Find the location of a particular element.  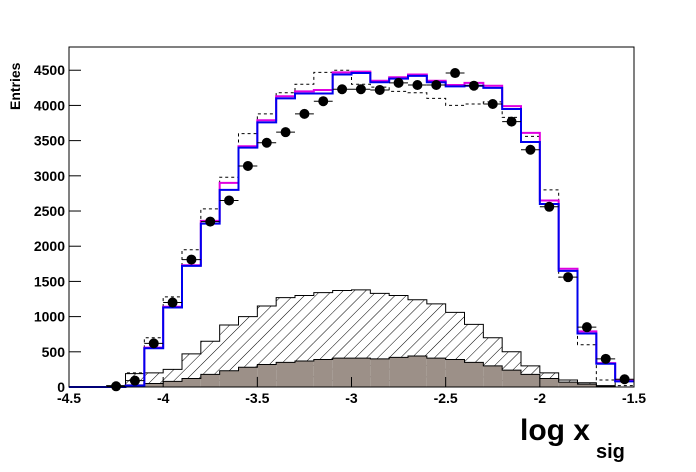

x-axis-title: log x is located at coordinates (555, 430).